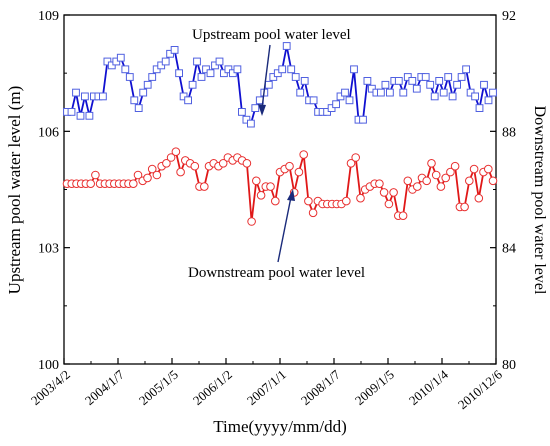  I want to click on x-tick-label: 2008/1/7, so click(320, 387).